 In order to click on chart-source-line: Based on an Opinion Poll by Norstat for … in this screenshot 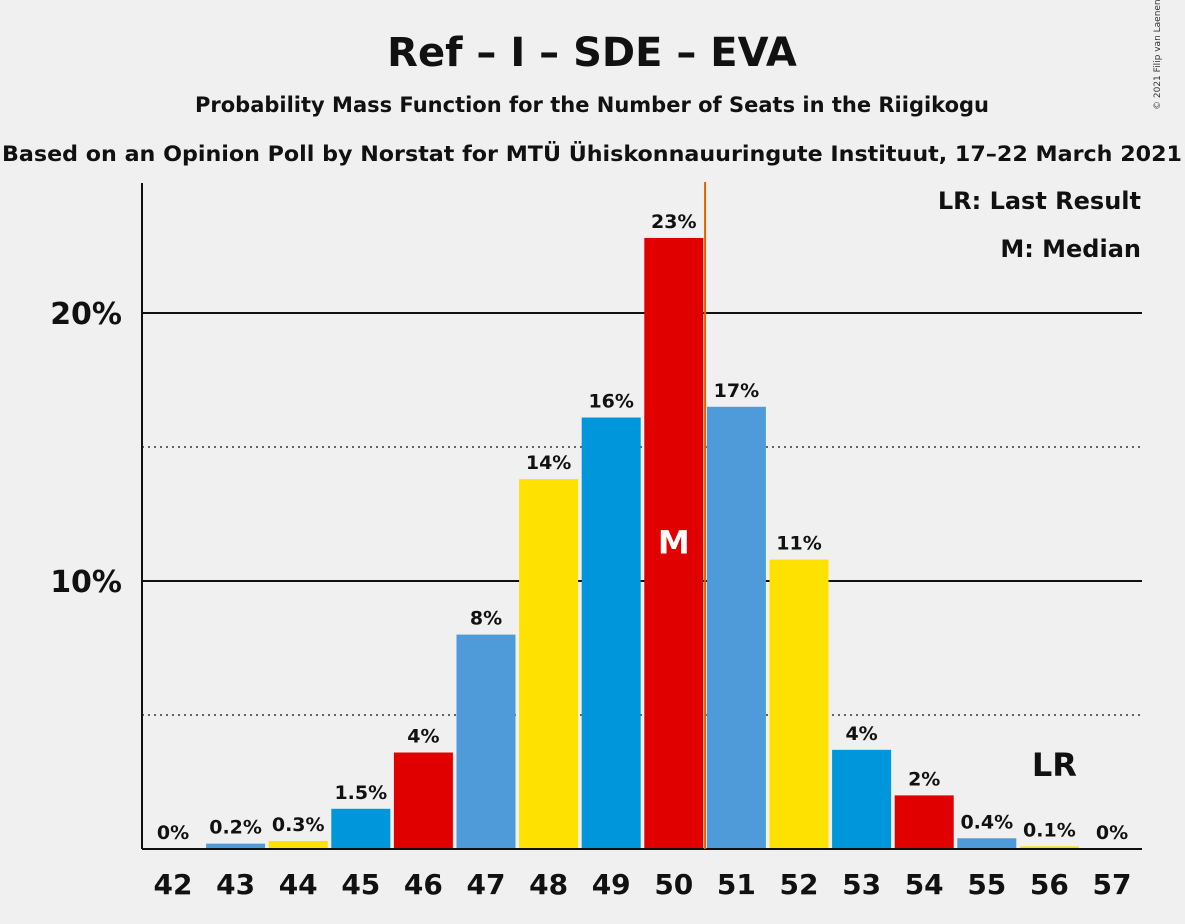, I will do `click(592, 153)`.